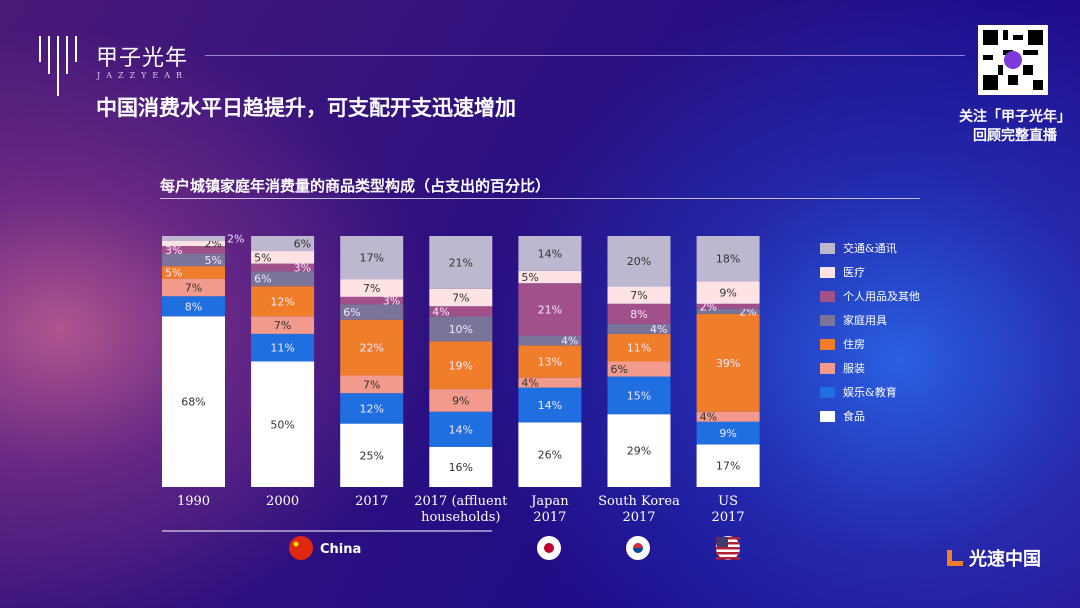 The width and height of the screenshot is (1080, 608). I want to click on data-label: 22%, so click(371, 348).